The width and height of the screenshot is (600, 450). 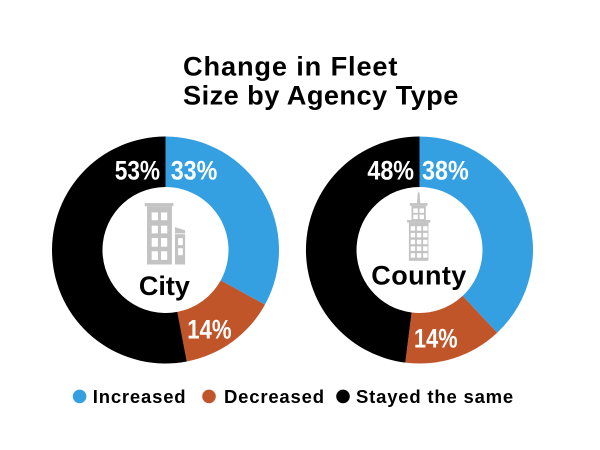 What do you see at coordinates (164, 286) in the screenshot?
I see `svg-text: City` at bounding box center [164, 286].